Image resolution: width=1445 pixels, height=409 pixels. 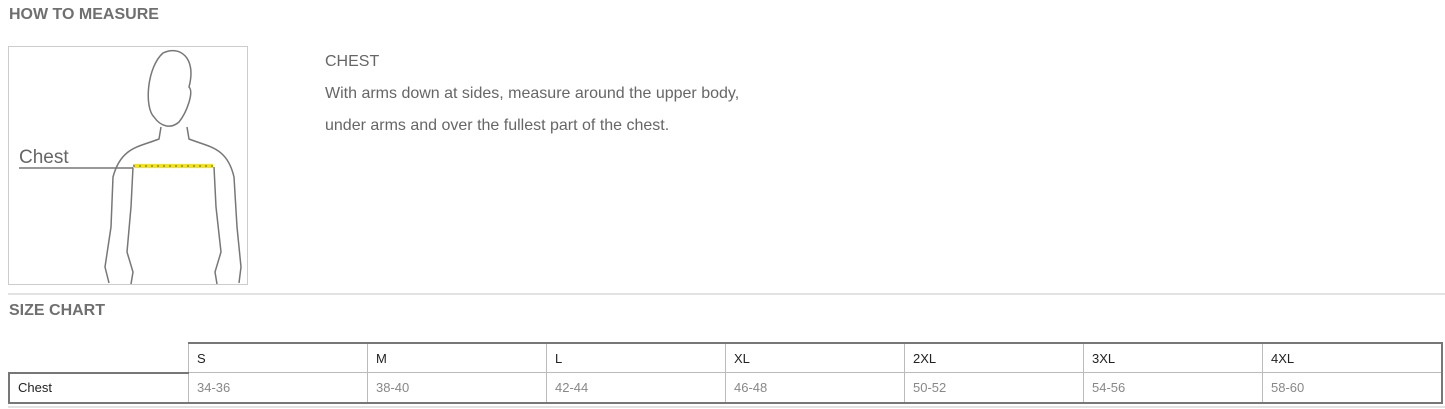 I want to click on figure-chest-label: Chest, so click(x=44, y=157).